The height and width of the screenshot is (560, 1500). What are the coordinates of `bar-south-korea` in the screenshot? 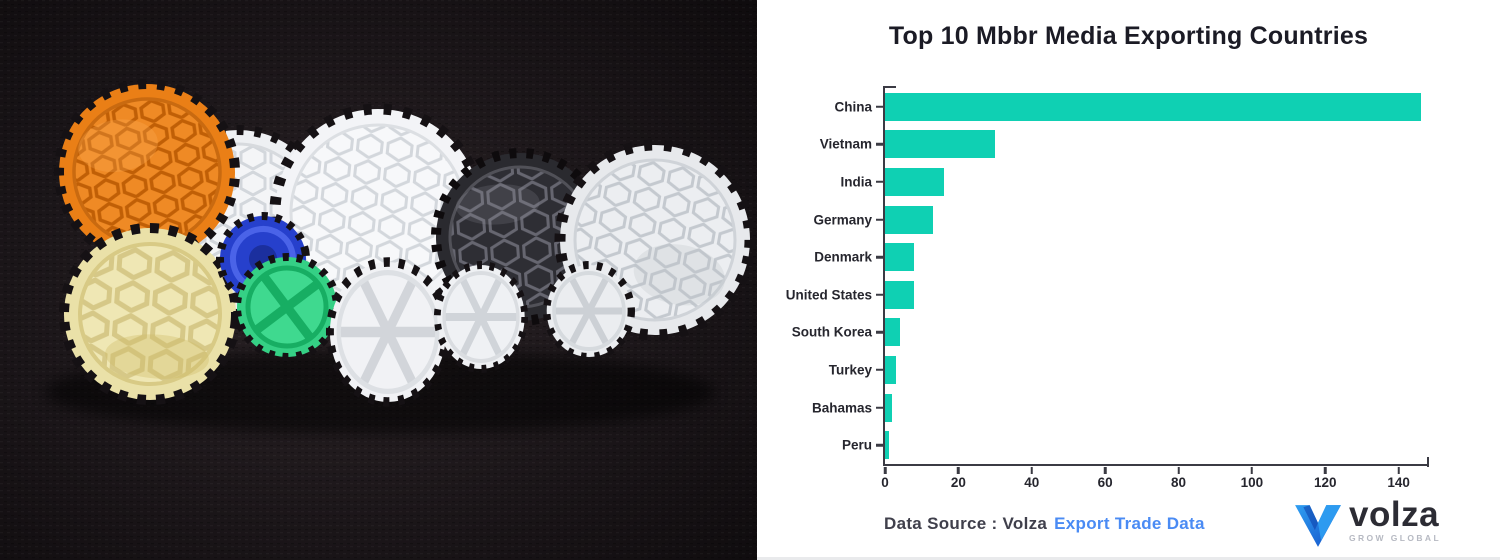 It's located at (892, 332).